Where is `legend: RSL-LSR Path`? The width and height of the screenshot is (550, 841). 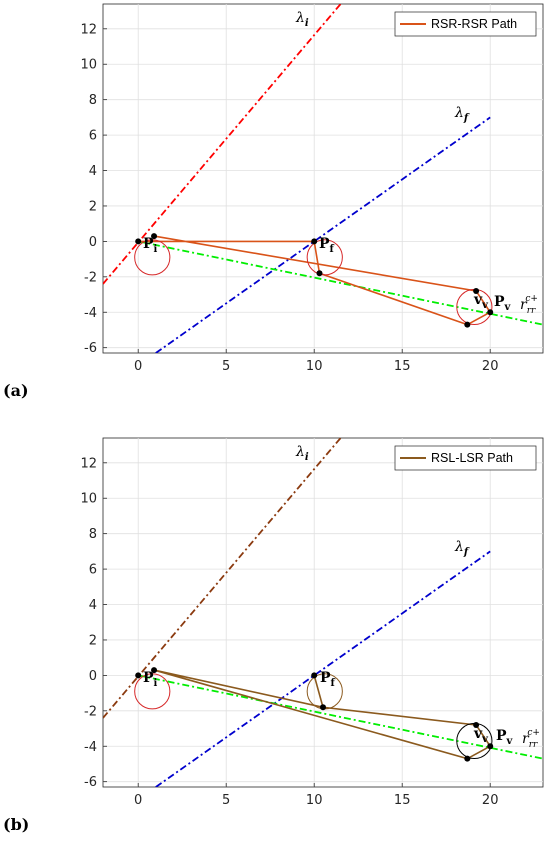 legend: RSL-LSR Path is located at coordinates (465, 458).